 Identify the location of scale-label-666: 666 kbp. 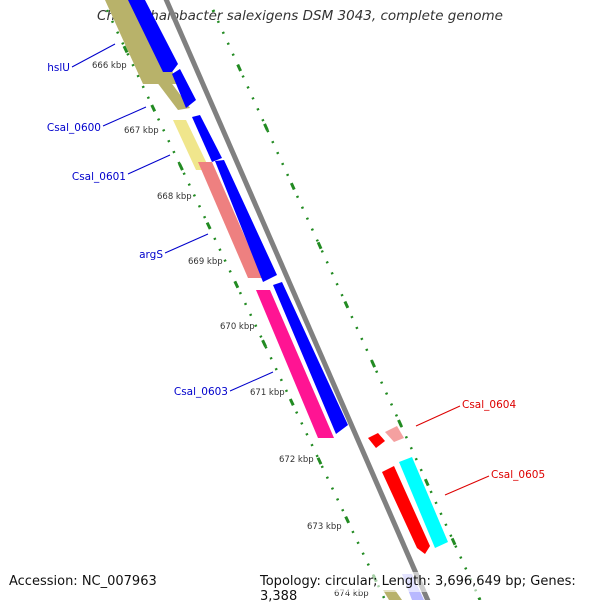
(109, 66).